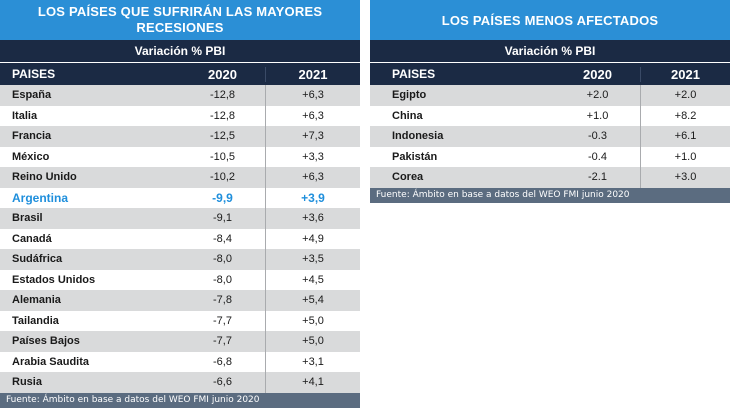 The width and height of the screenshot is (730, 410). What do you see at coordinates (35, 320) in the screenshot?
I see `country-cell: Tailandia` at bounding box center [35, 320].